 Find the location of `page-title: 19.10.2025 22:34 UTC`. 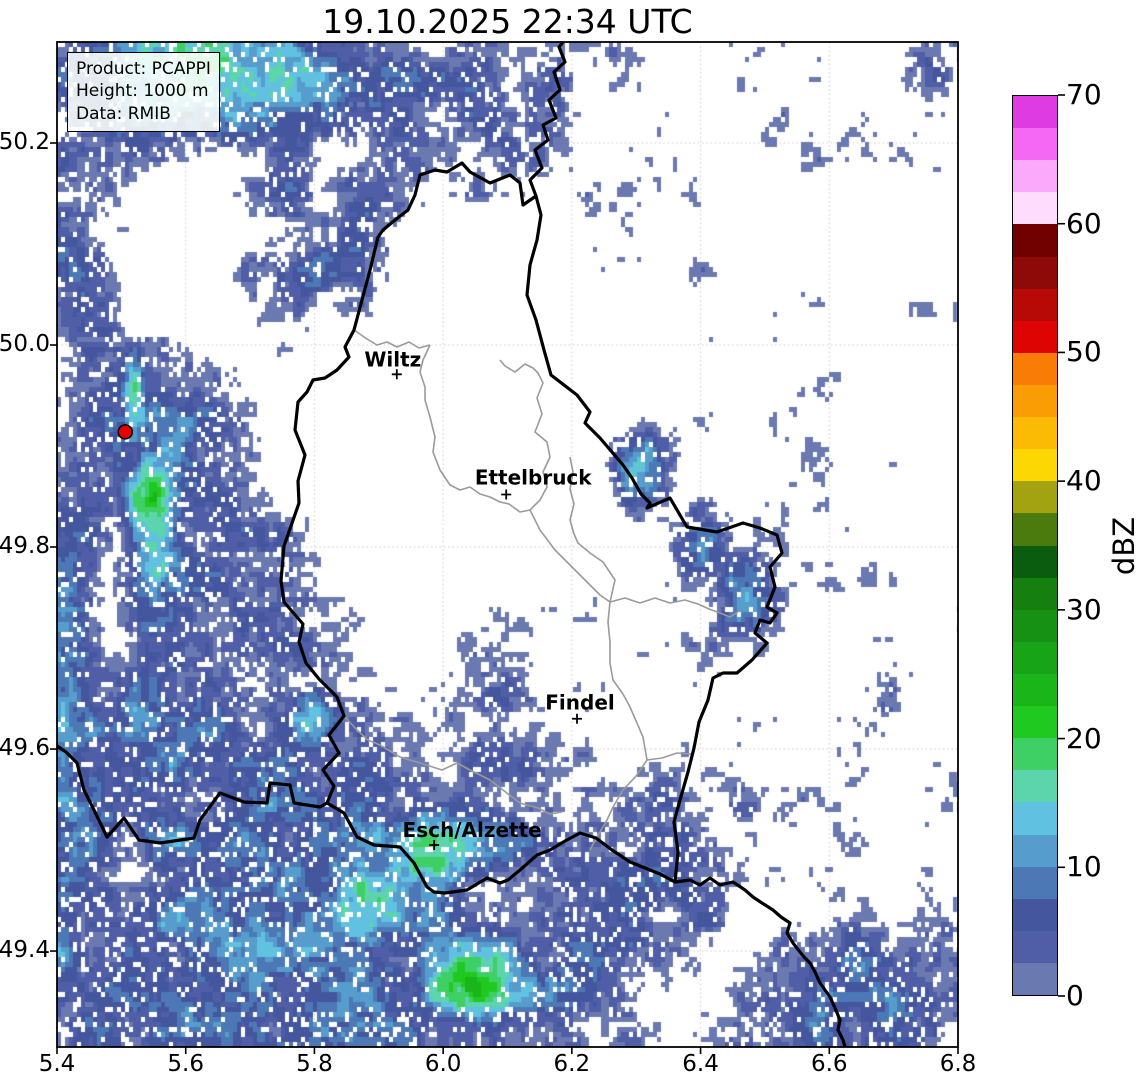

page-title: 19.10.2025 22:34 UTC is located at coordinates (507, 21).